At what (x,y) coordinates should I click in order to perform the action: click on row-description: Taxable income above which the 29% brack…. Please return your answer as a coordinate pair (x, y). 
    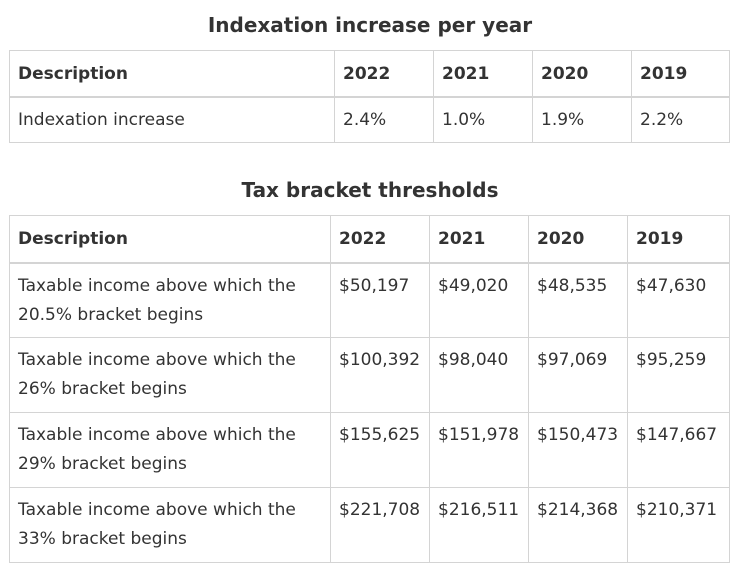
    Looking at the image, I should click on (170, 450).